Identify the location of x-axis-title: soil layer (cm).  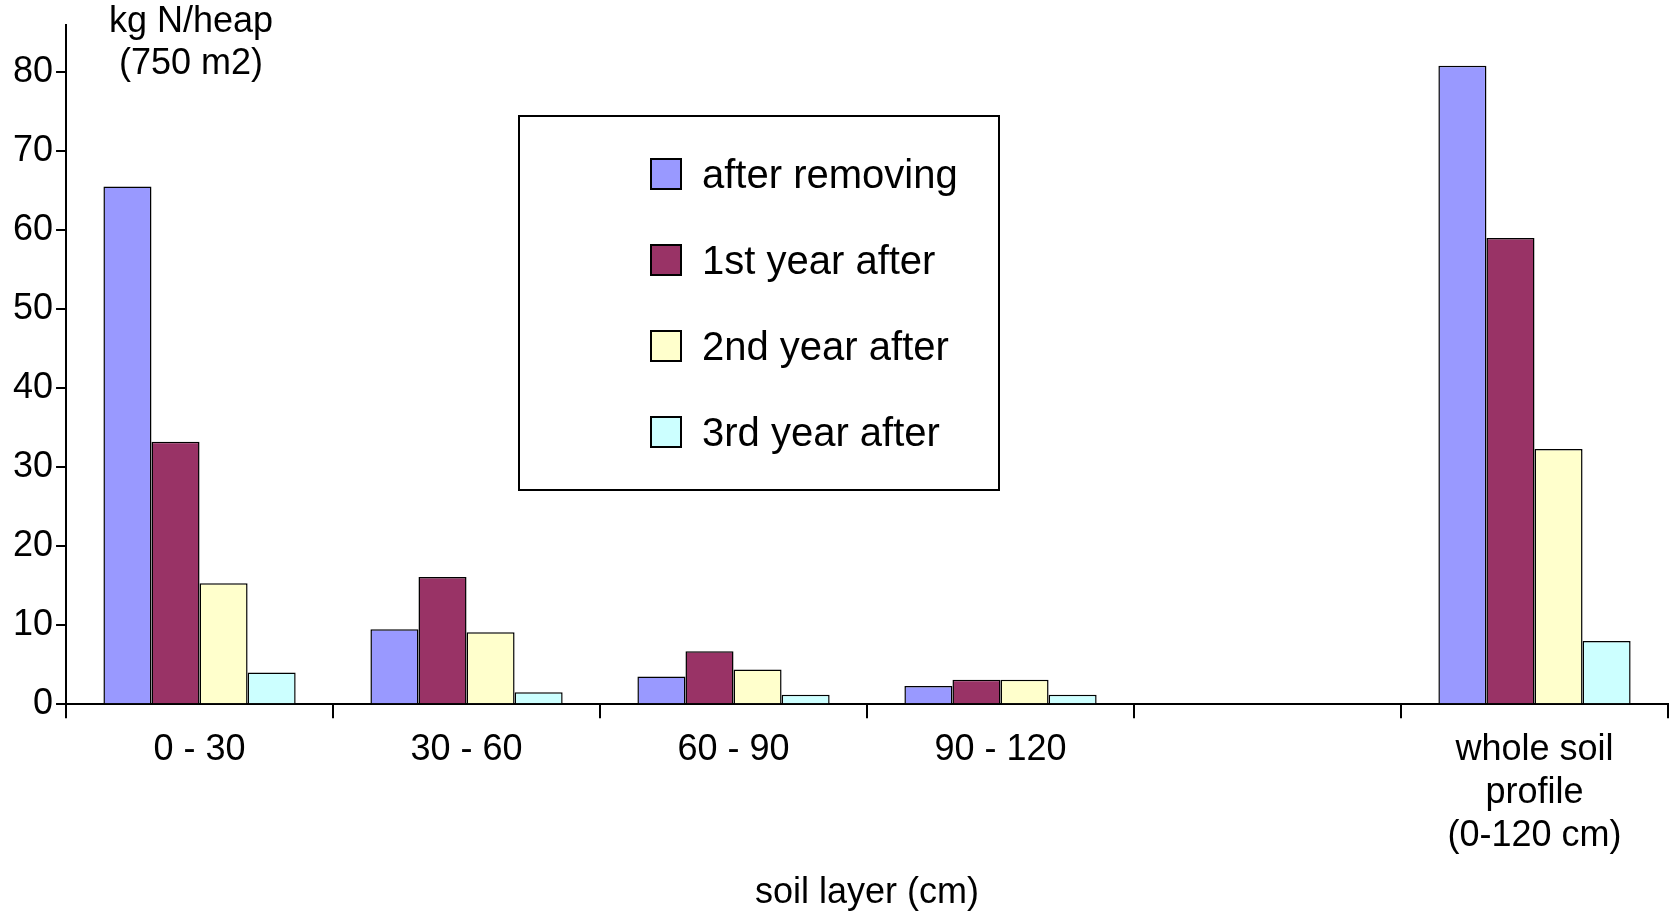
(867, 891).